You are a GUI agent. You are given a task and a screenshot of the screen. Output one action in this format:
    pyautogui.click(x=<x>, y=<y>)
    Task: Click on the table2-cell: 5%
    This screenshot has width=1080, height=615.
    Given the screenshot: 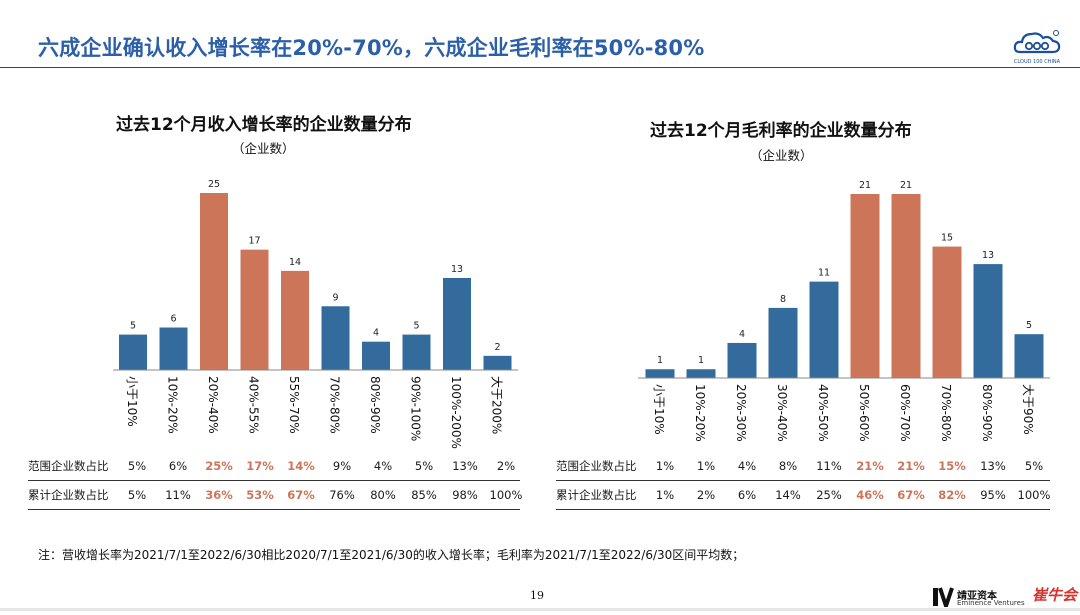 What is the action you would take?
    pyautogui.click(x=1034, y=466)
    